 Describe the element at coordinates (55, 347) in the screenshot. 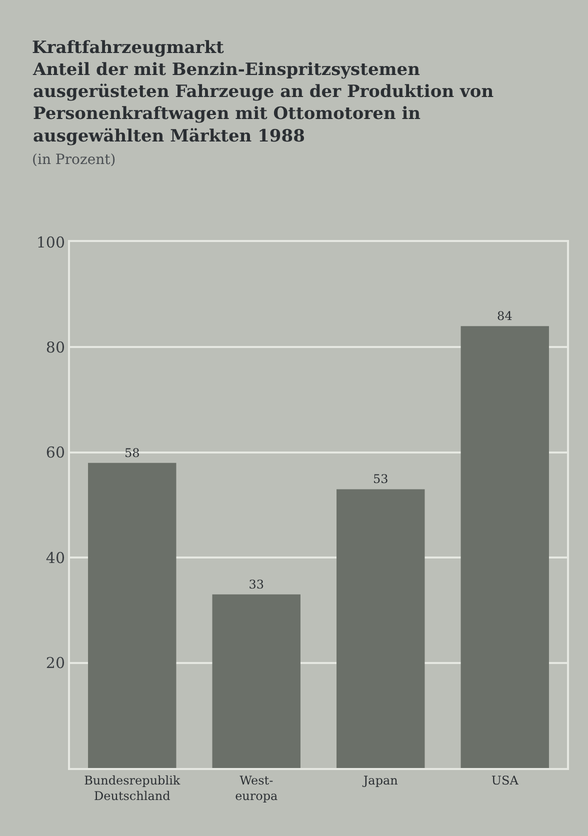

I see `y-tick-label: 80` at that location.